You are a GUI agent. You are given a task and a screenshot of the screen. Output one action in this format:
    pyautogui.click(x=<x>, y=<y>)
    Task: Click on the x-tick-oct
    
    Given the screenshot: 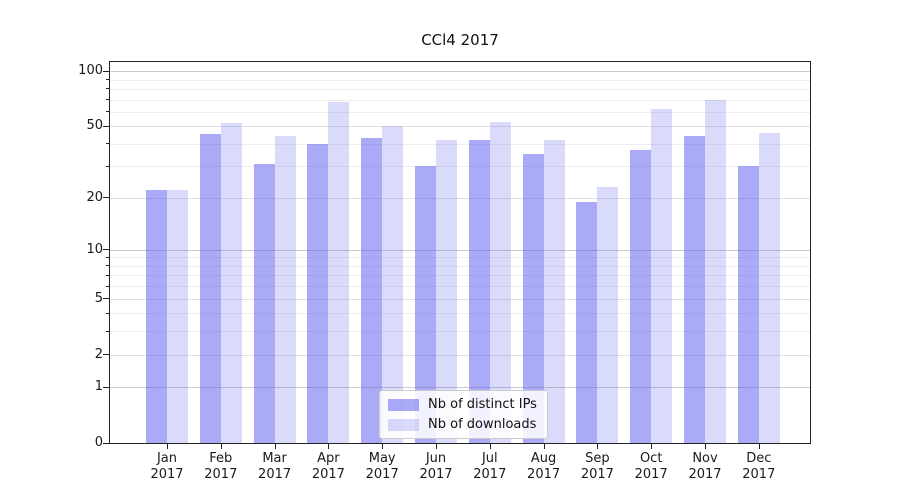 What is the action you would take?
    pyautogui.click(x=652, y=446)
    